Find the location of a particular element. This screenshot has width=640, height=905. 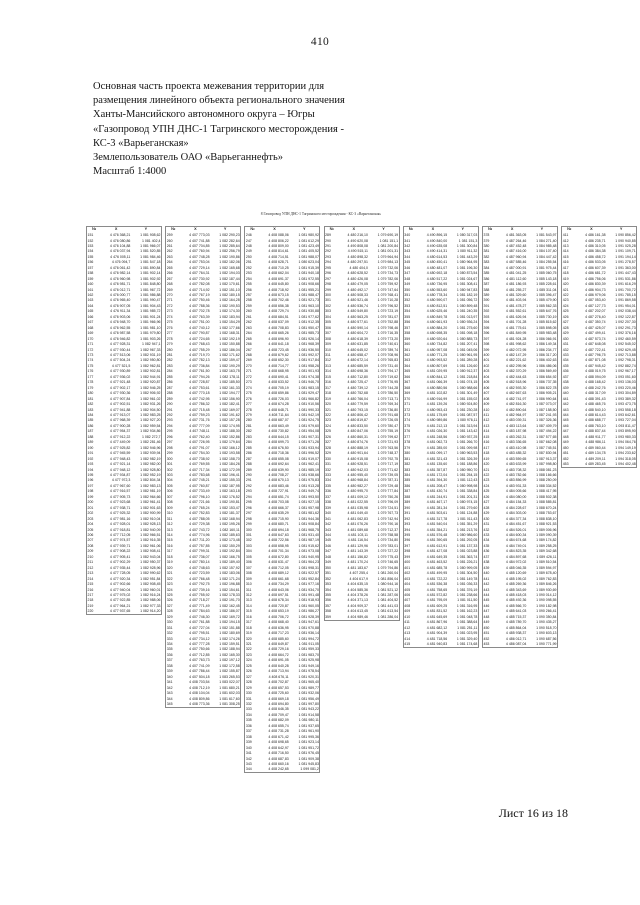

cell-y: 1 082 194,03 is located at coordinates (229, 273).